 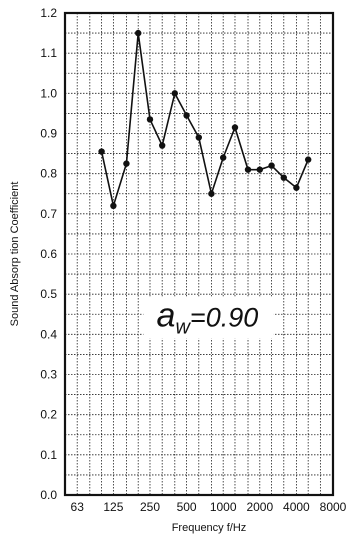 I want to click on x-tick-label: 250, so click(x=150, y=507).